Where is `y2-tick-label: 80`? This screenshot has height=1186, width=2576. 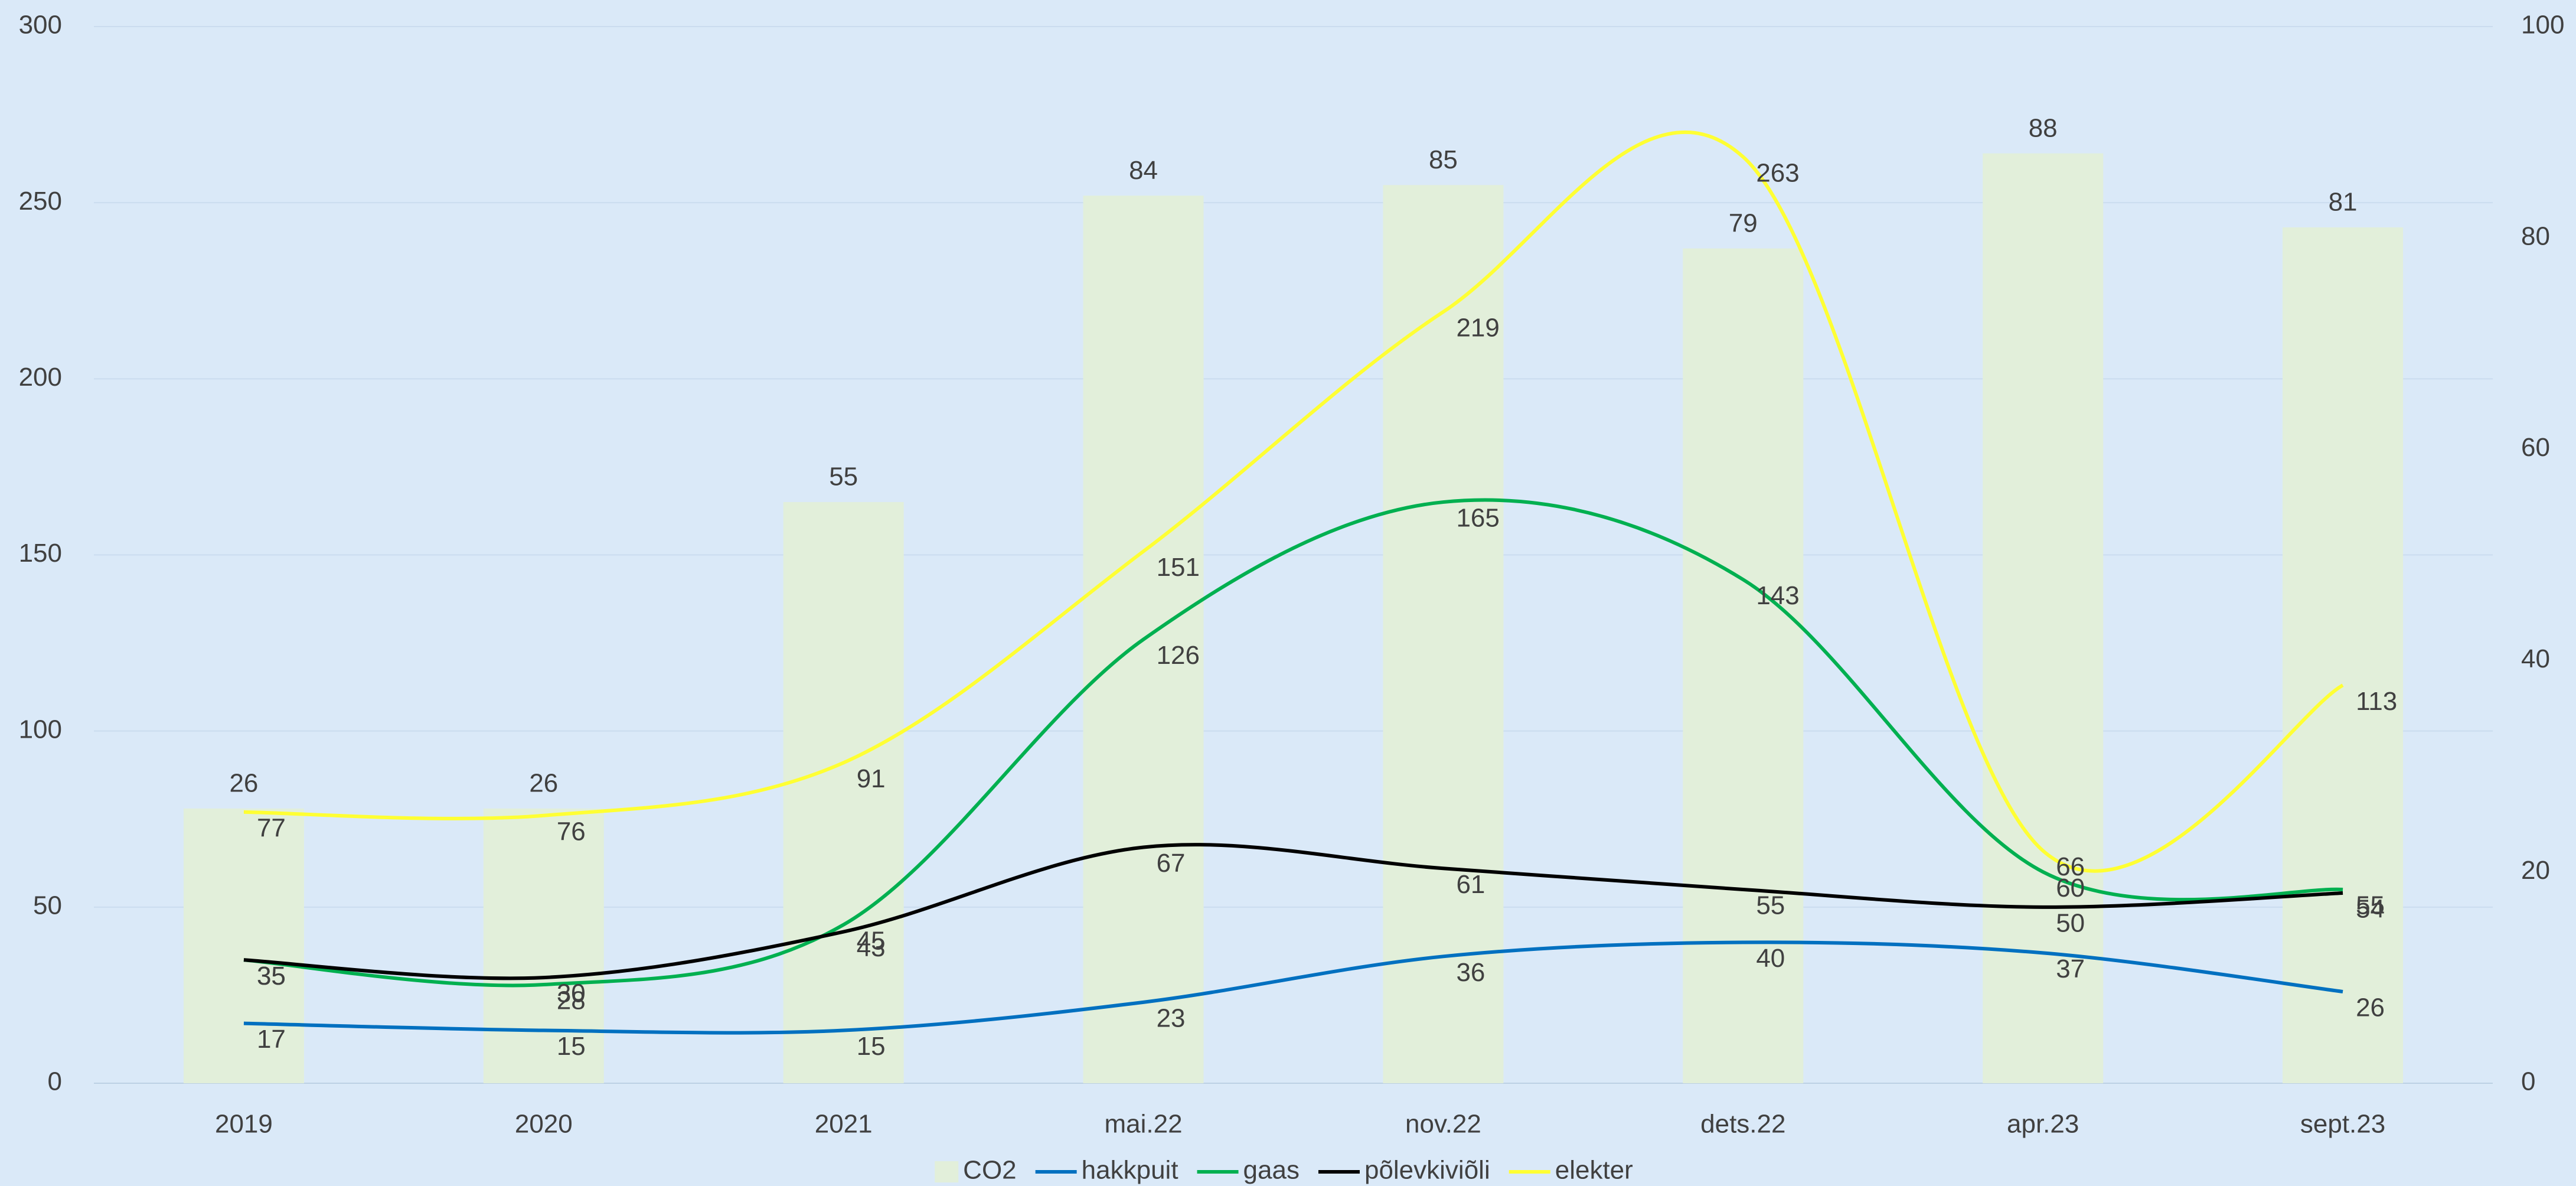 y2-tick-label: 80 is located at coordinates (2535, 236).